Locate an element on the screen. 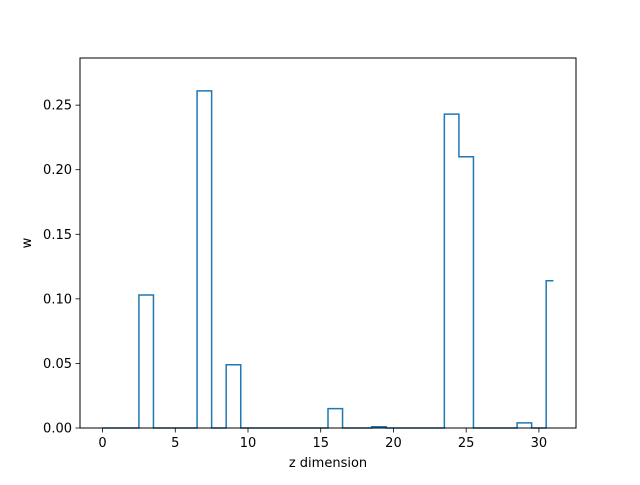  y-tick-label: 0.05 is located at coordinates (57, 364).